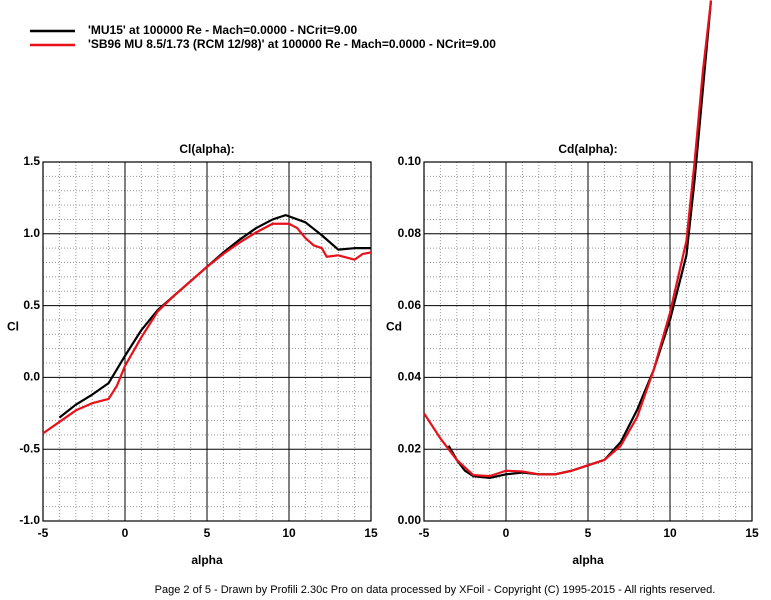 This screenshot has height=600, width=771. I want to click on y-tick-label: 1.5, so click(31, 161).